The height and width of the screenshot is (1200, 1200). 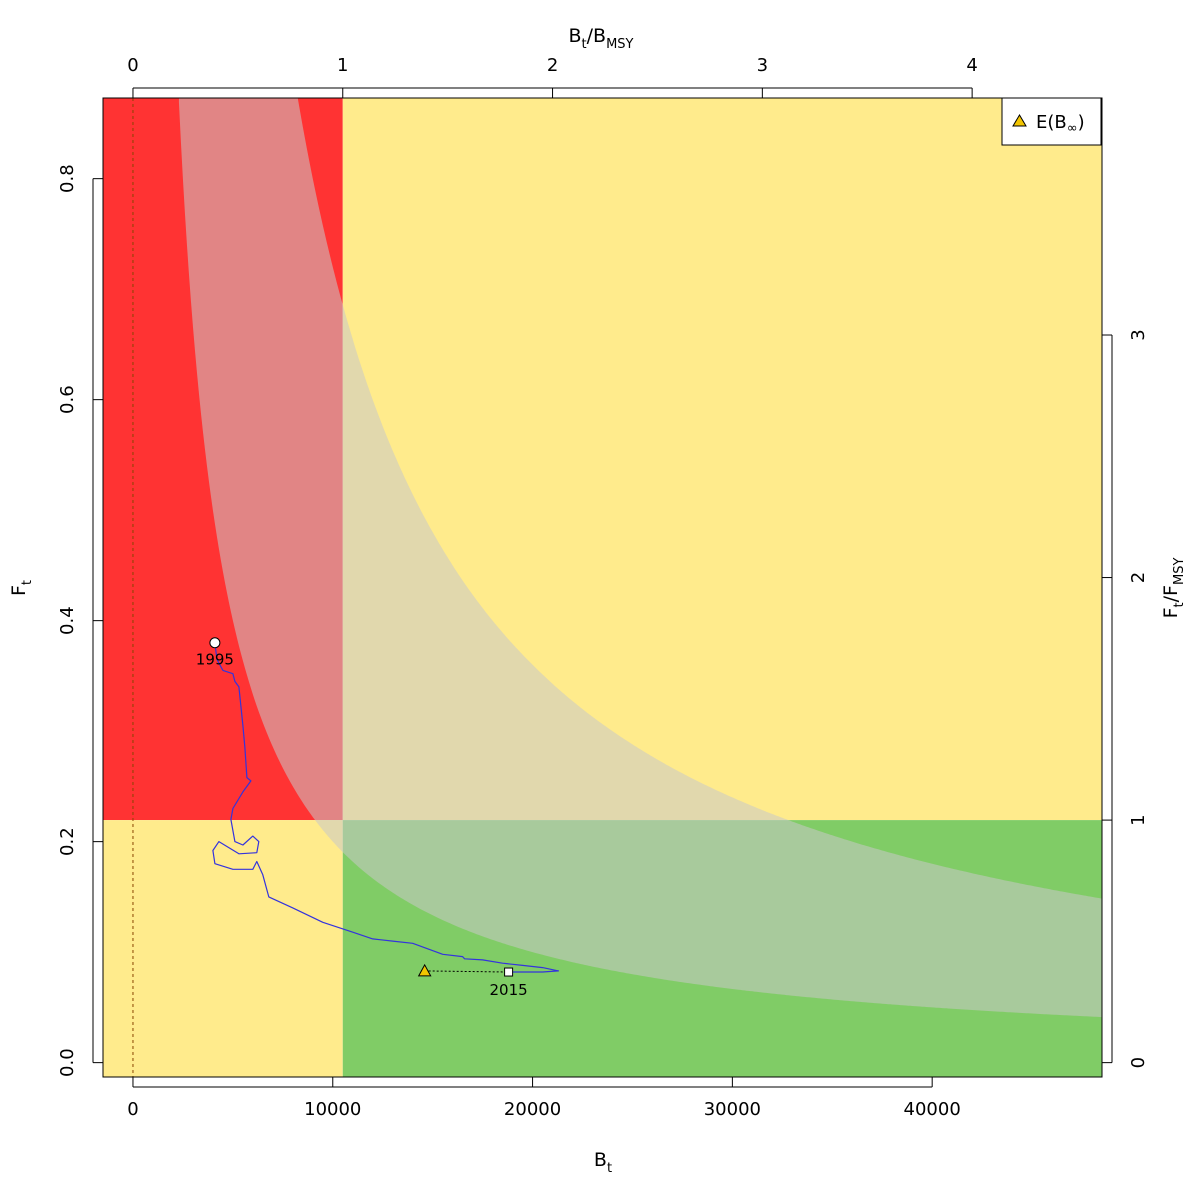 I want to click on x2-tick-label: 4, so click(x=971, y=65).